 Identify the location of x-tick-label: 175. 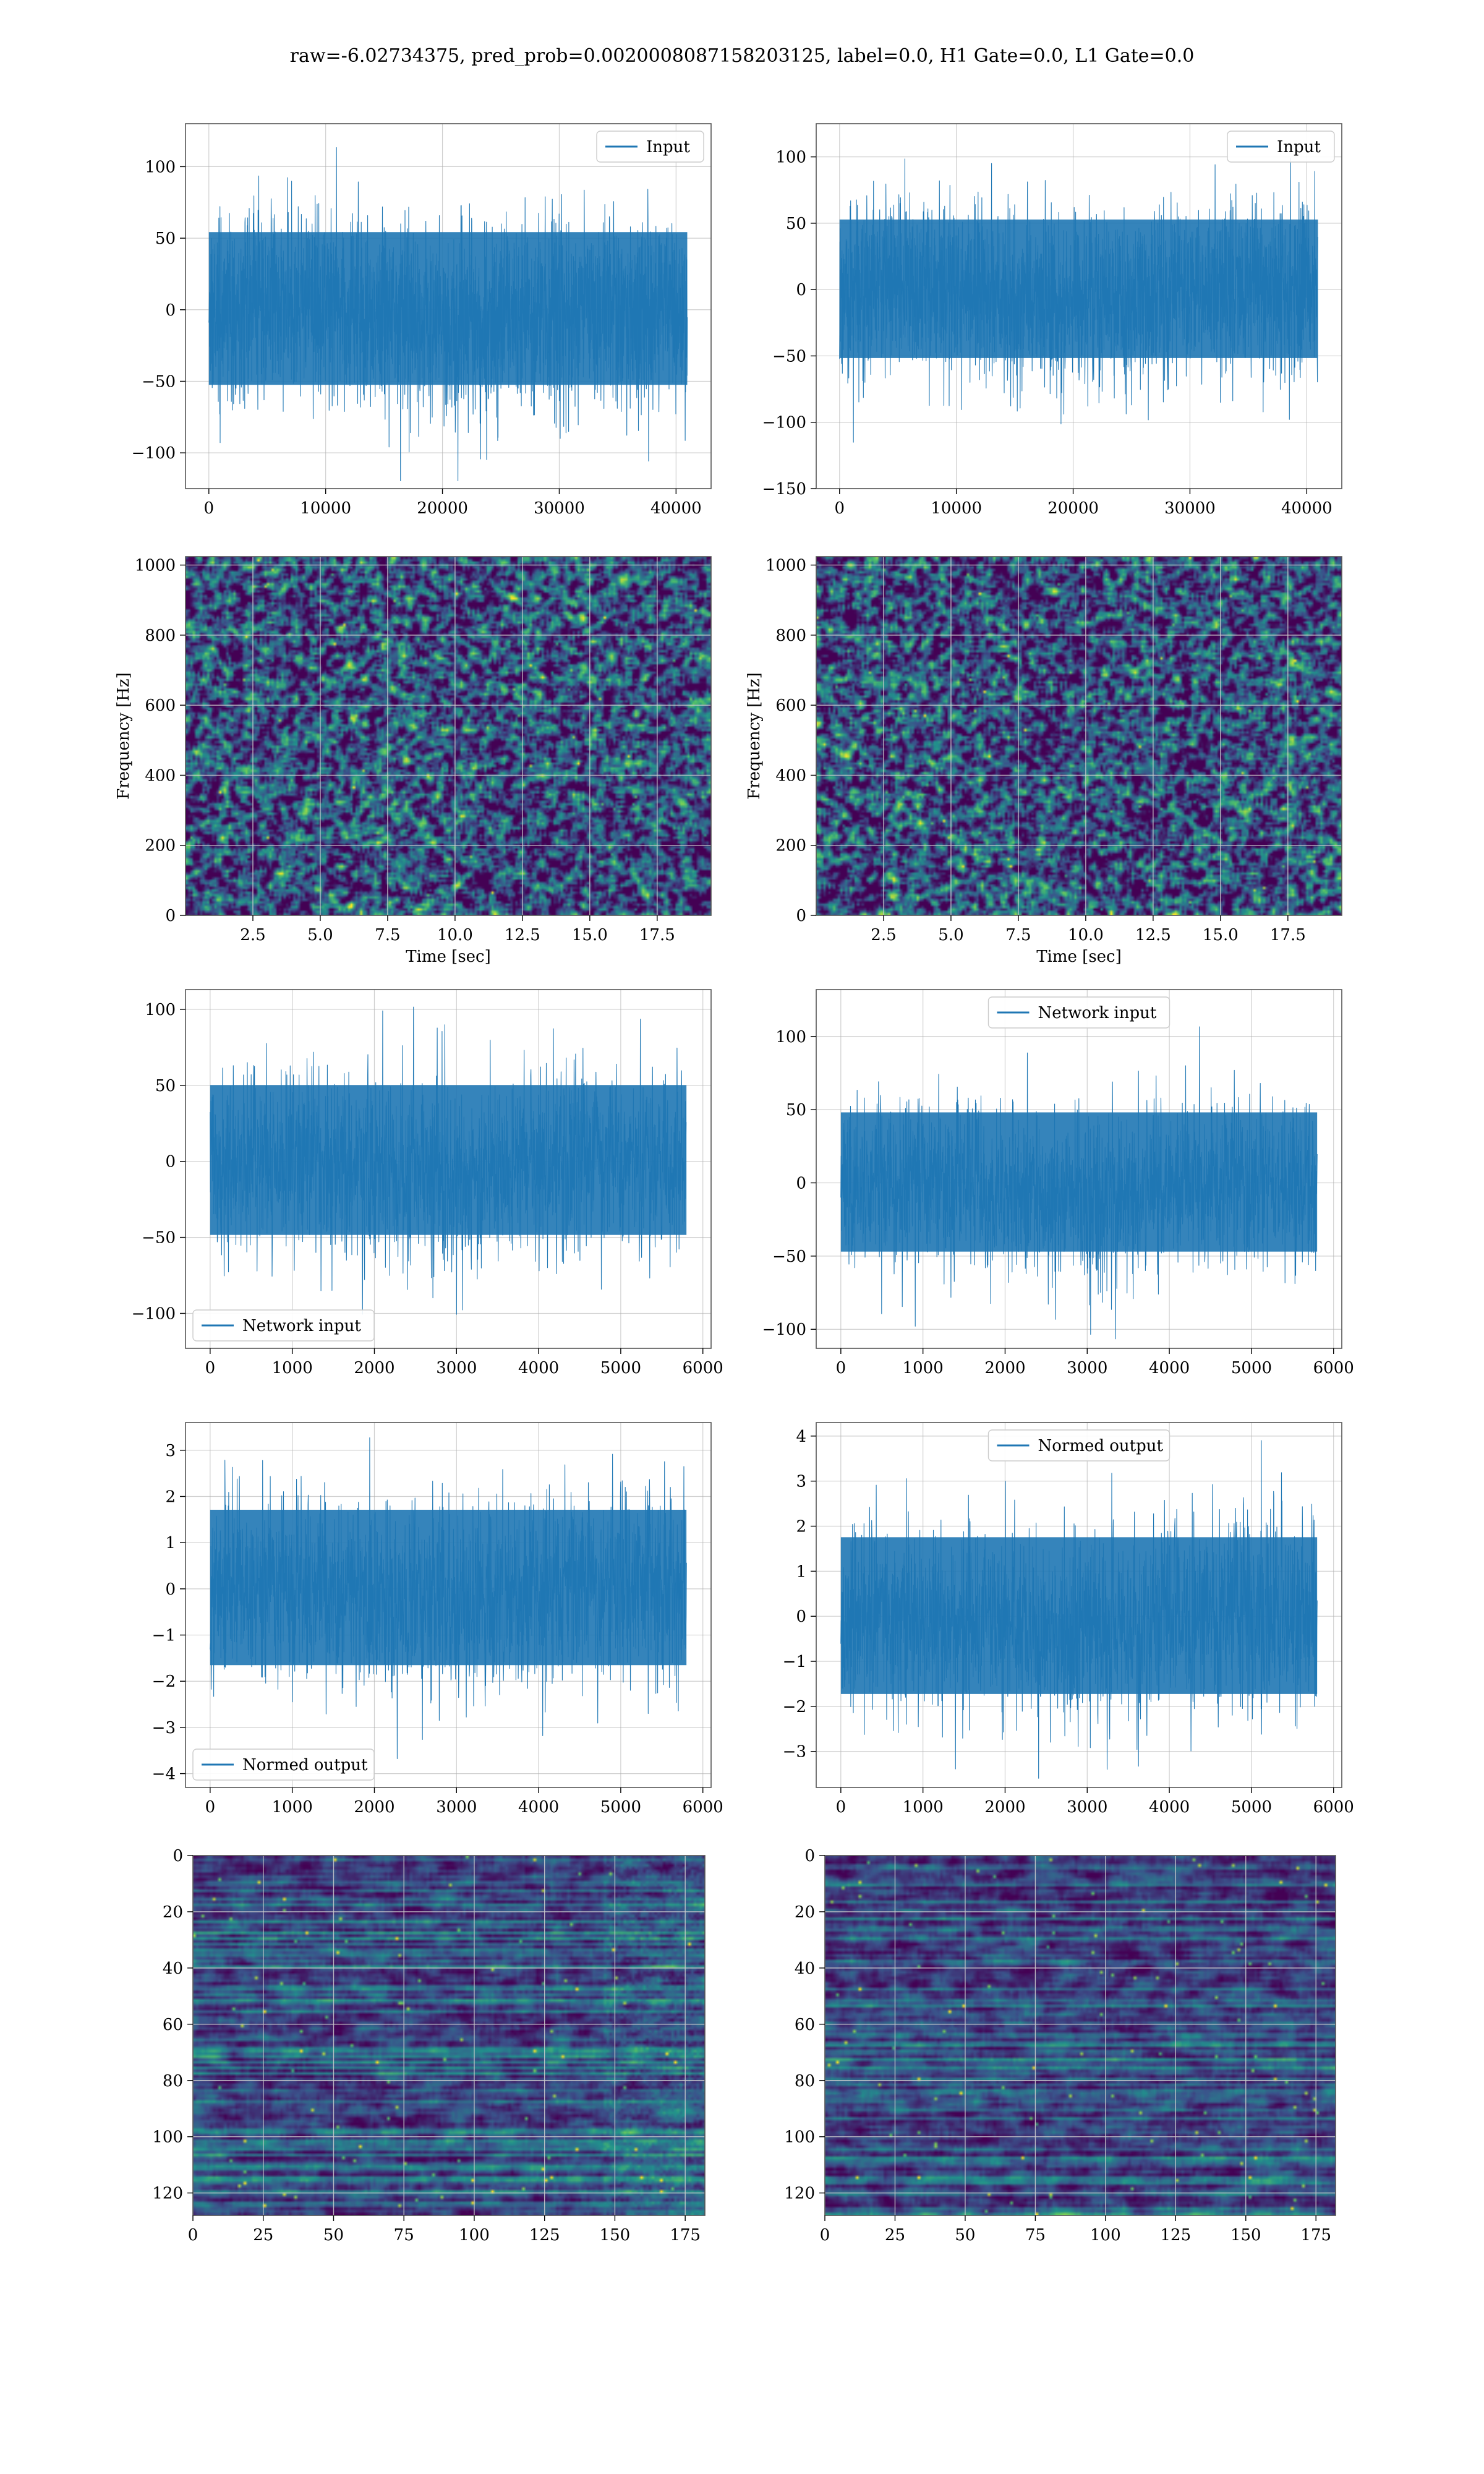
(685, 2235).